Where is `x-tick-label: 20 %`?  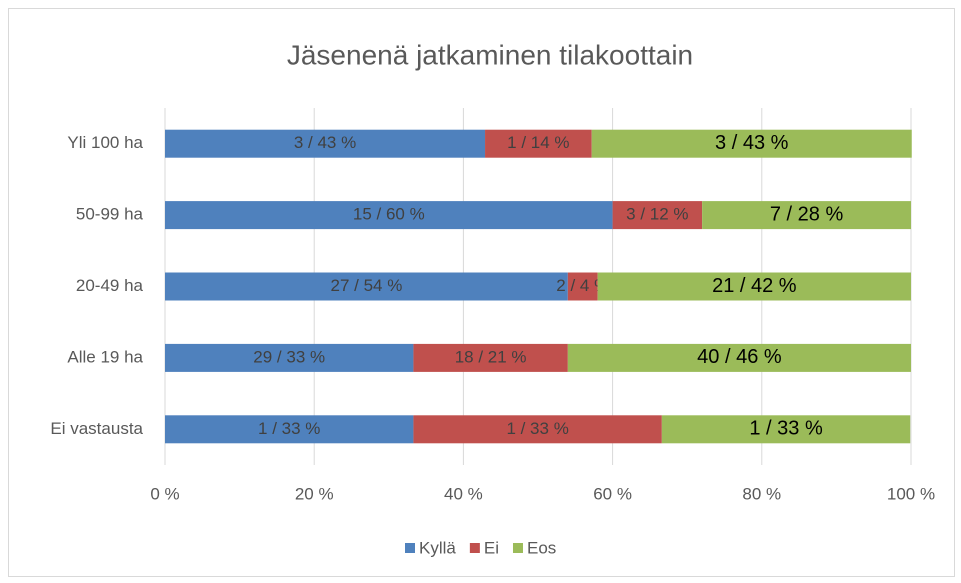
x-tick-label: 20 % is located at coordinates (314, 493).